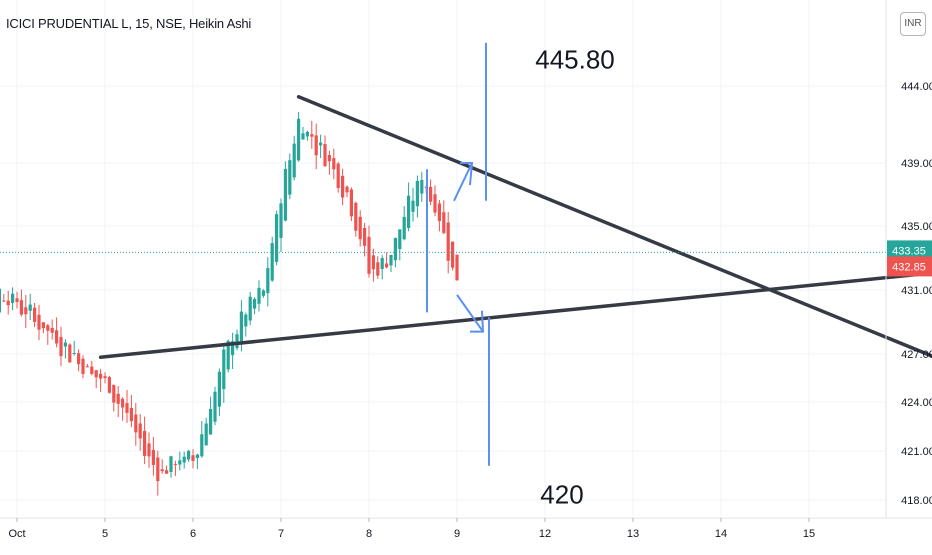 The width and height of the screenshot is (932, 555). I want to click on price-tick-label: 424.00, so click(916, 403).